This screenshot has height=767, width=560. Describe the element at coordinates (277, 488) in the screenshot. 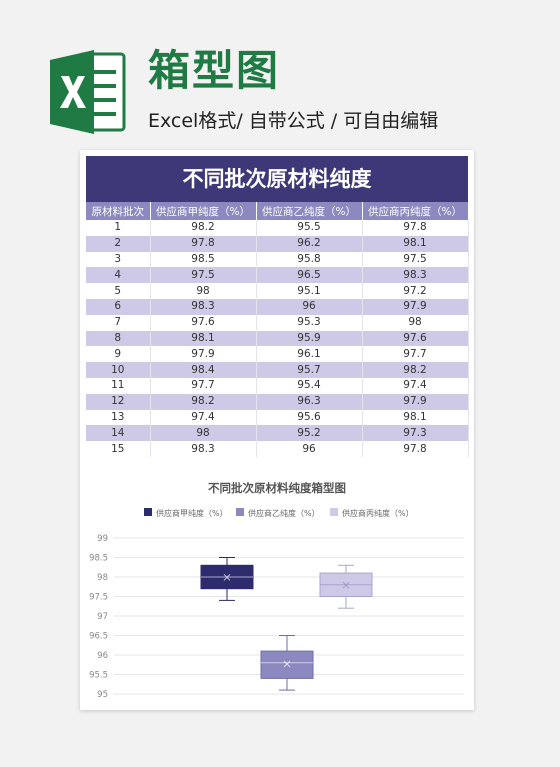

I see `chart-title: 不同批次原材料纯度箱型图` at that location.